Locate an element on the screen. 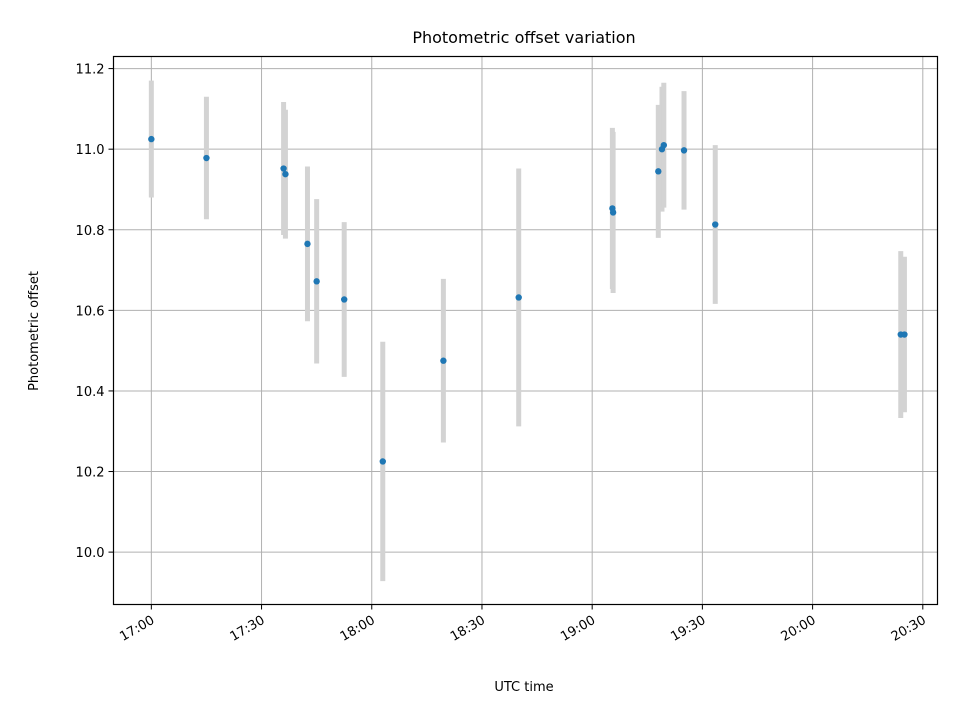 The width and height of the screenshot is (960, 720). x-tick-label: 18:00 is located at coordinates (358, 629).